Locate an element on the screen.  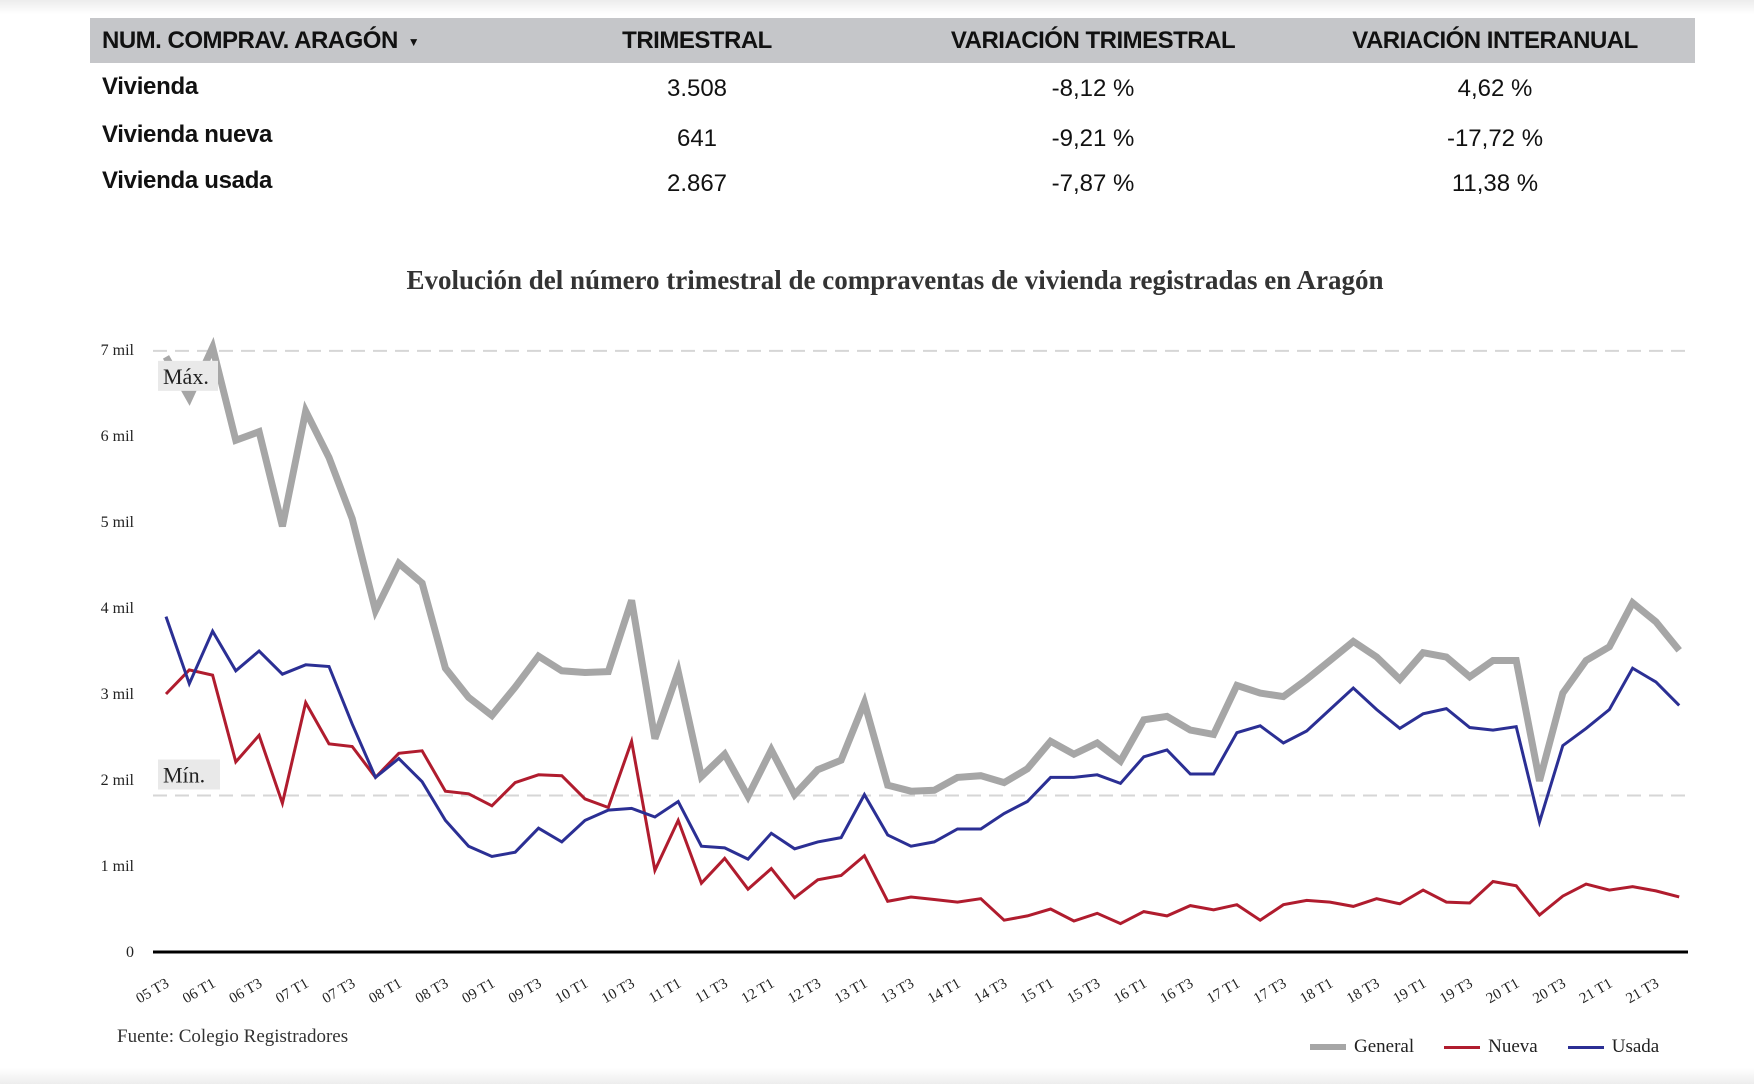
x-tick-label: 19 T3 is located at coordinates (1456, 991).